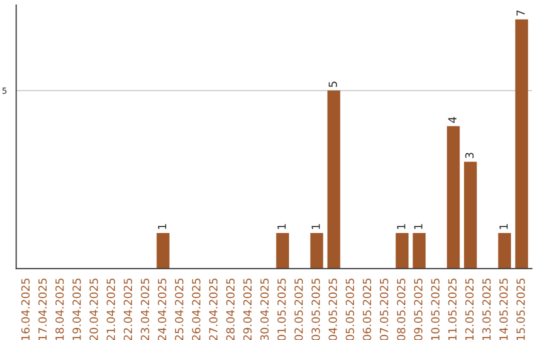 The height and width of the screenshot is (340, 540). Describe the element at coordinates (469, 309) in the screenshot. I see `x-tick-label: 12.05.2025` at that location.